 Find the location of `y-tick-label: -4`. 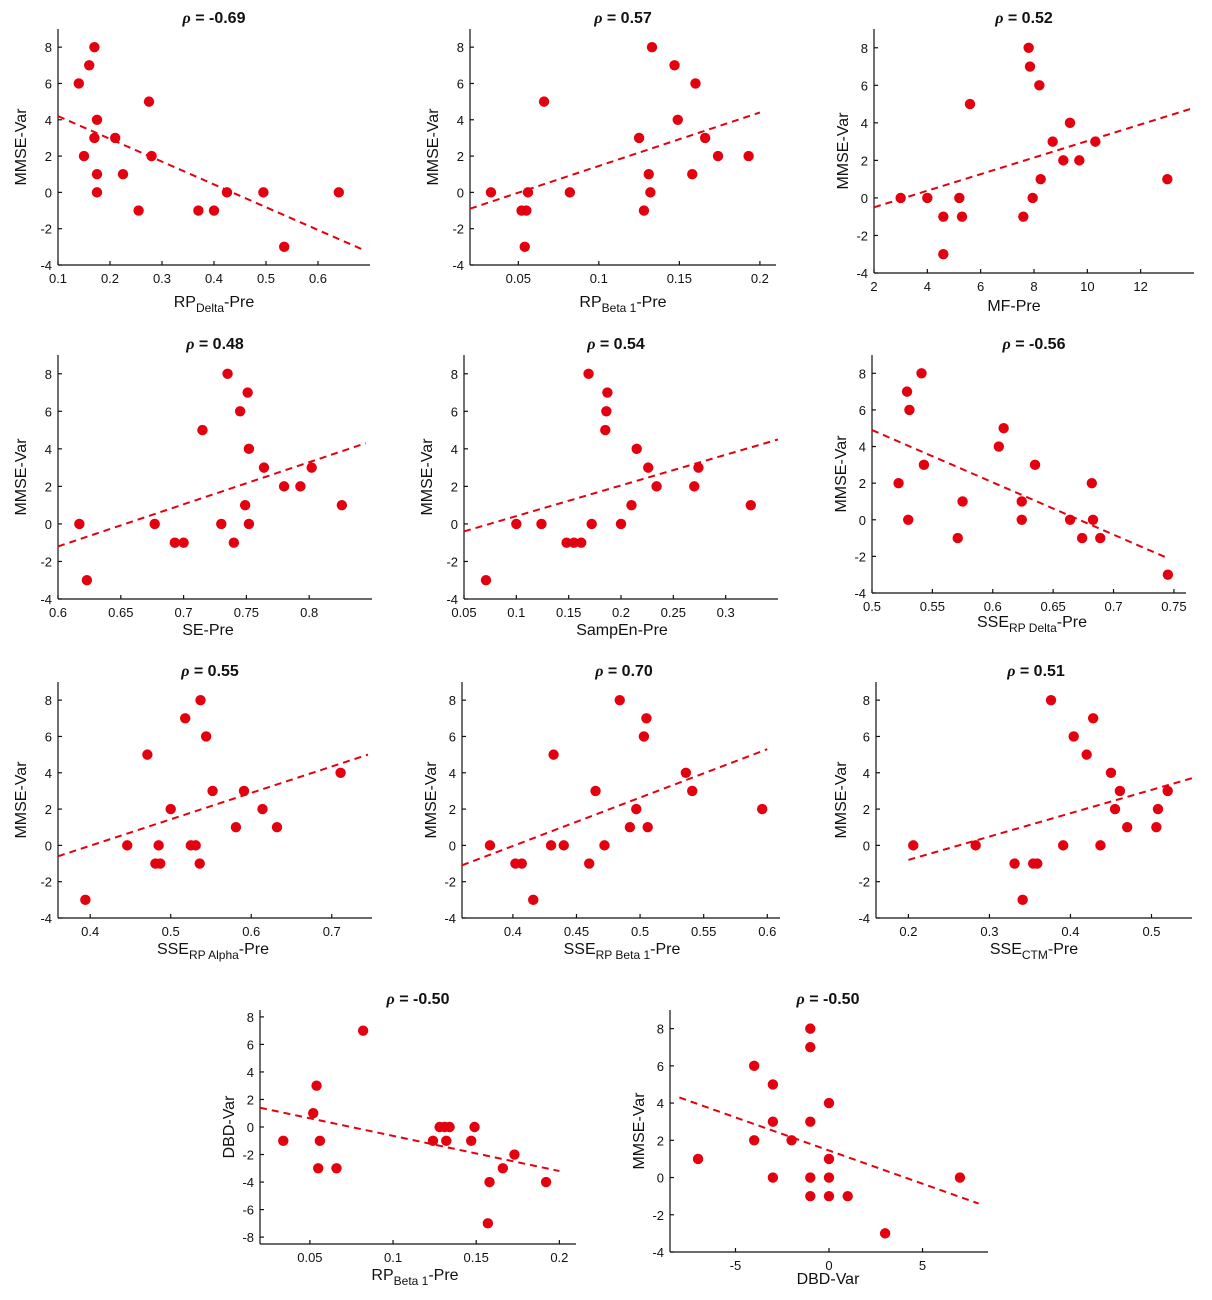

y-tick-label: -4 is located at coordinates (658, 1252).